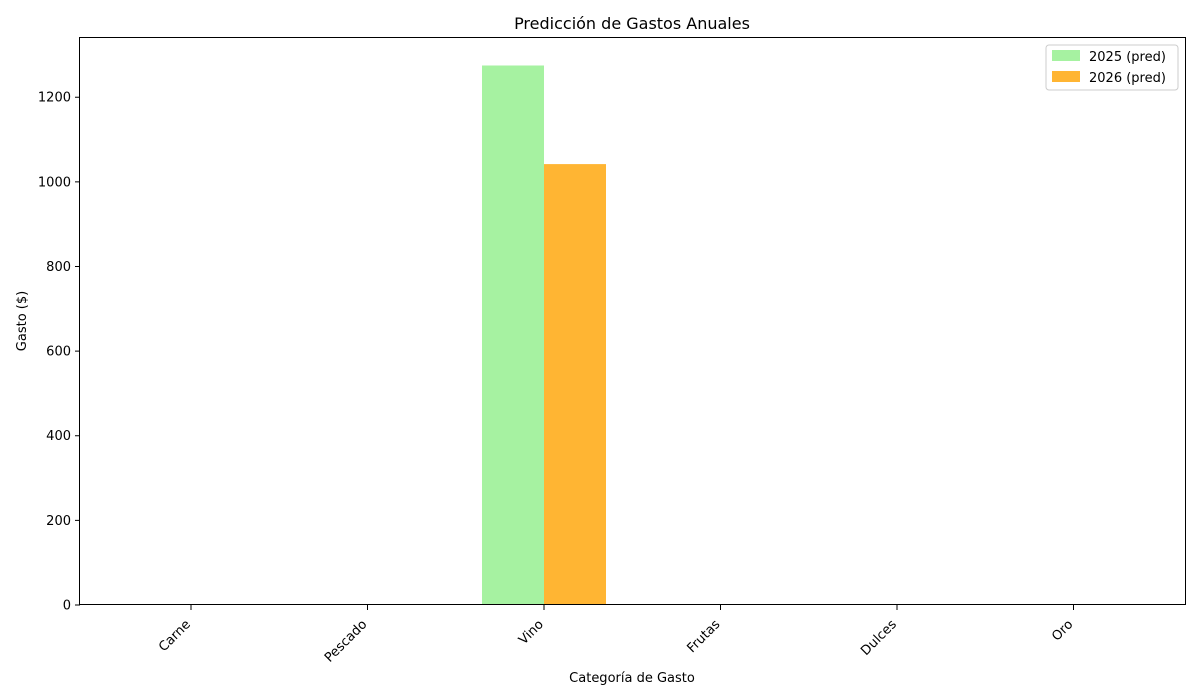 The image size is (1200, 700). I want to click on y-tick-label: 600, so click(58, 352).